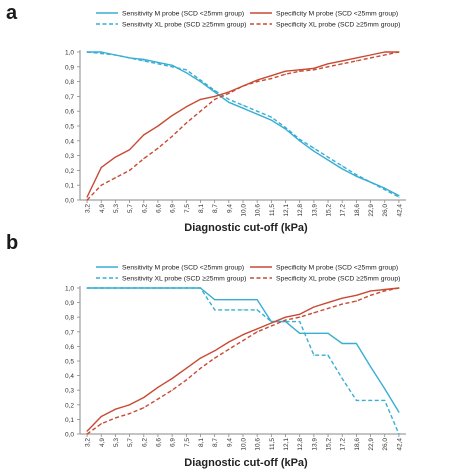 The width and height of the screenshot is (474, 474). Describe the element at coordinates (69, 420) in the screenshot. I see `y-tick-label: 0,1` at that location.